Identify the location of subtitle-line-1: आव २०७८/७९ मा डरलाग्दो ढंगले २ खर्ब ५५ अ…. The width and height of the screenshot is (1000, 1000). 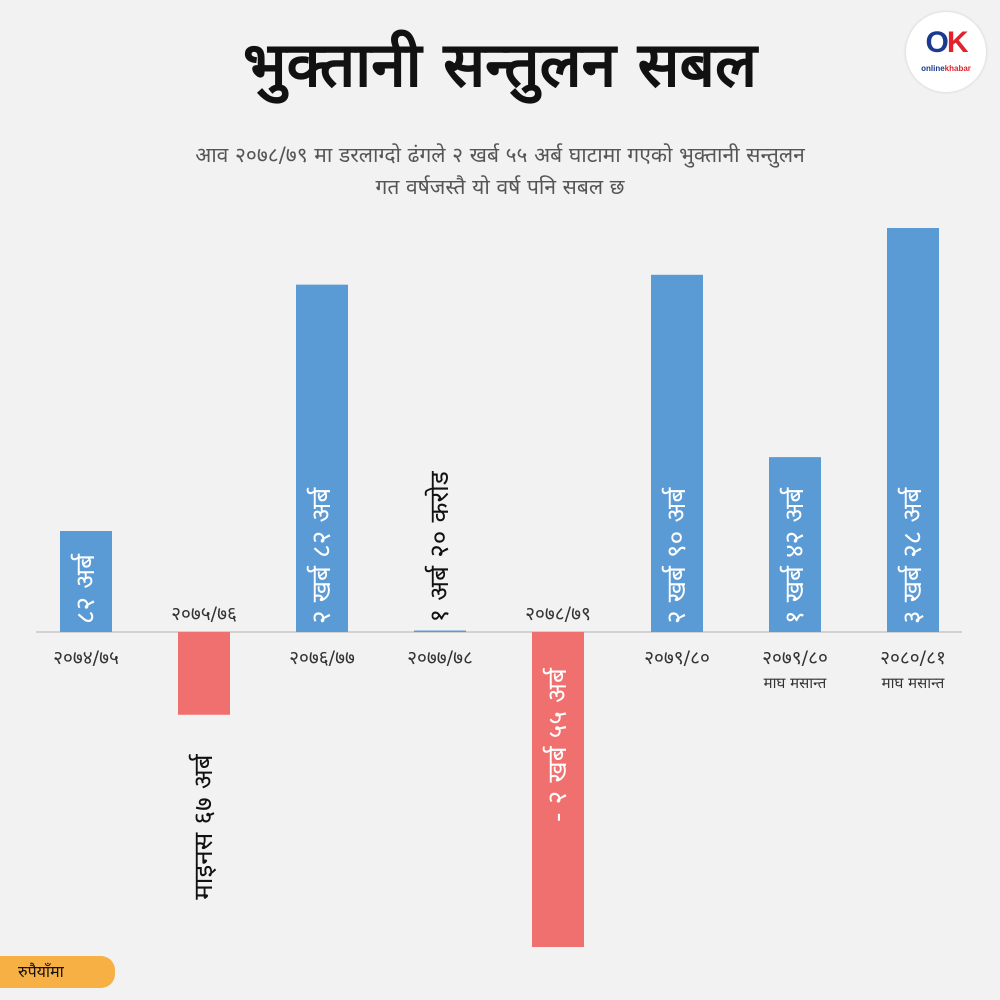
(500, 155).